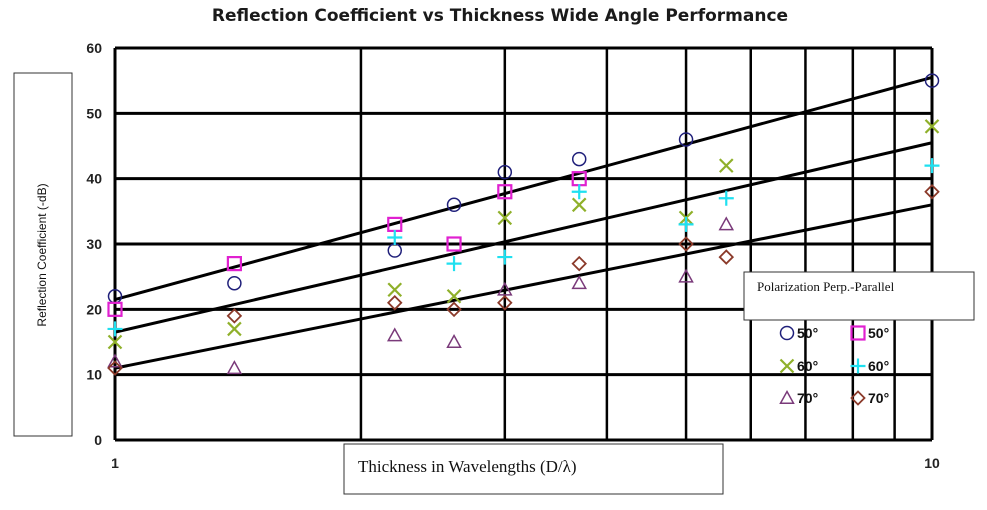 The image size is (987, 510). I want to click on y-tick-label: 30, so click(94, 244).